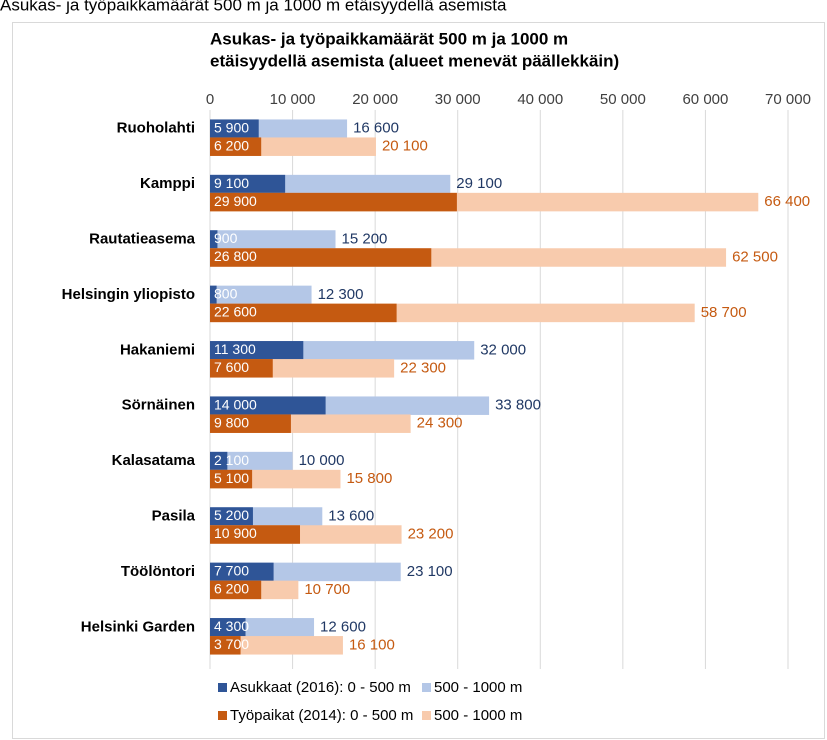 The height and width of the screenshot is (740, 827). Describe the element at coordinates (518, 405) in the screenshot. I see `data-label: 33 800` at that location.